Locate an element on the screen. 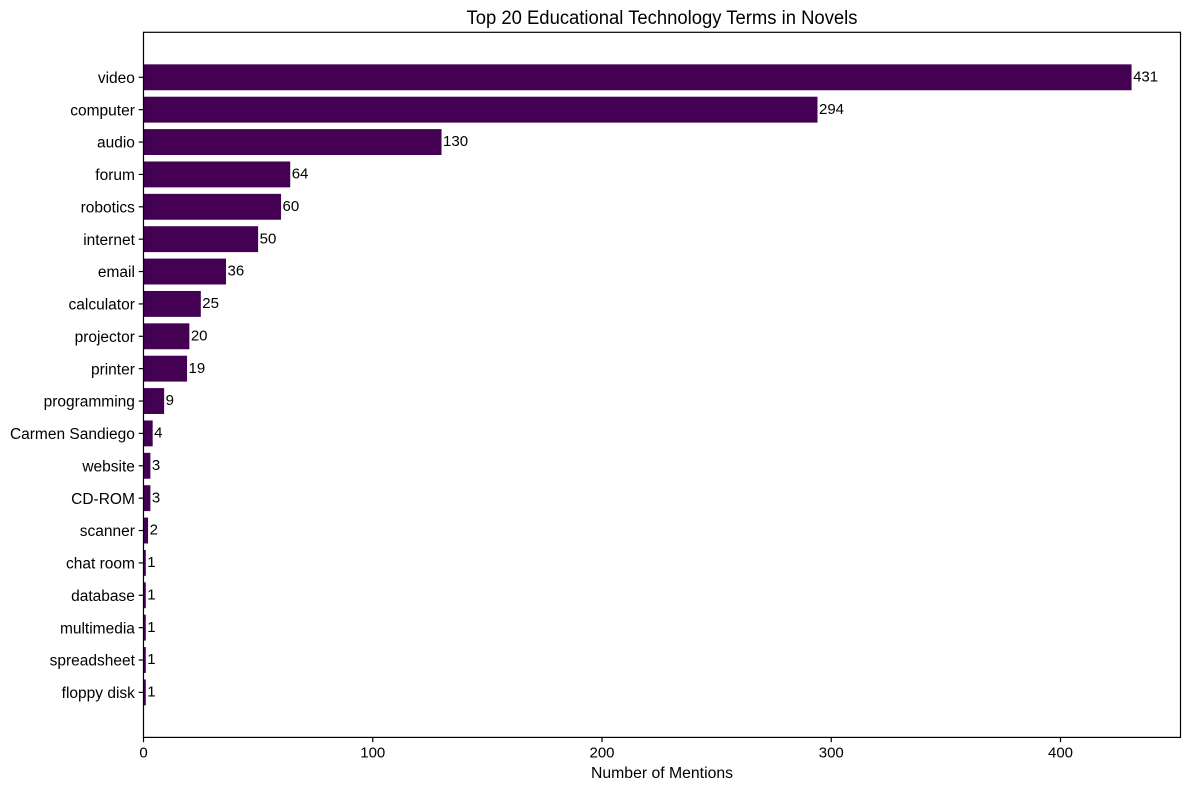 The image size is (1189, 790). svg-text: floppy disk is located at coordinates (98, 693).